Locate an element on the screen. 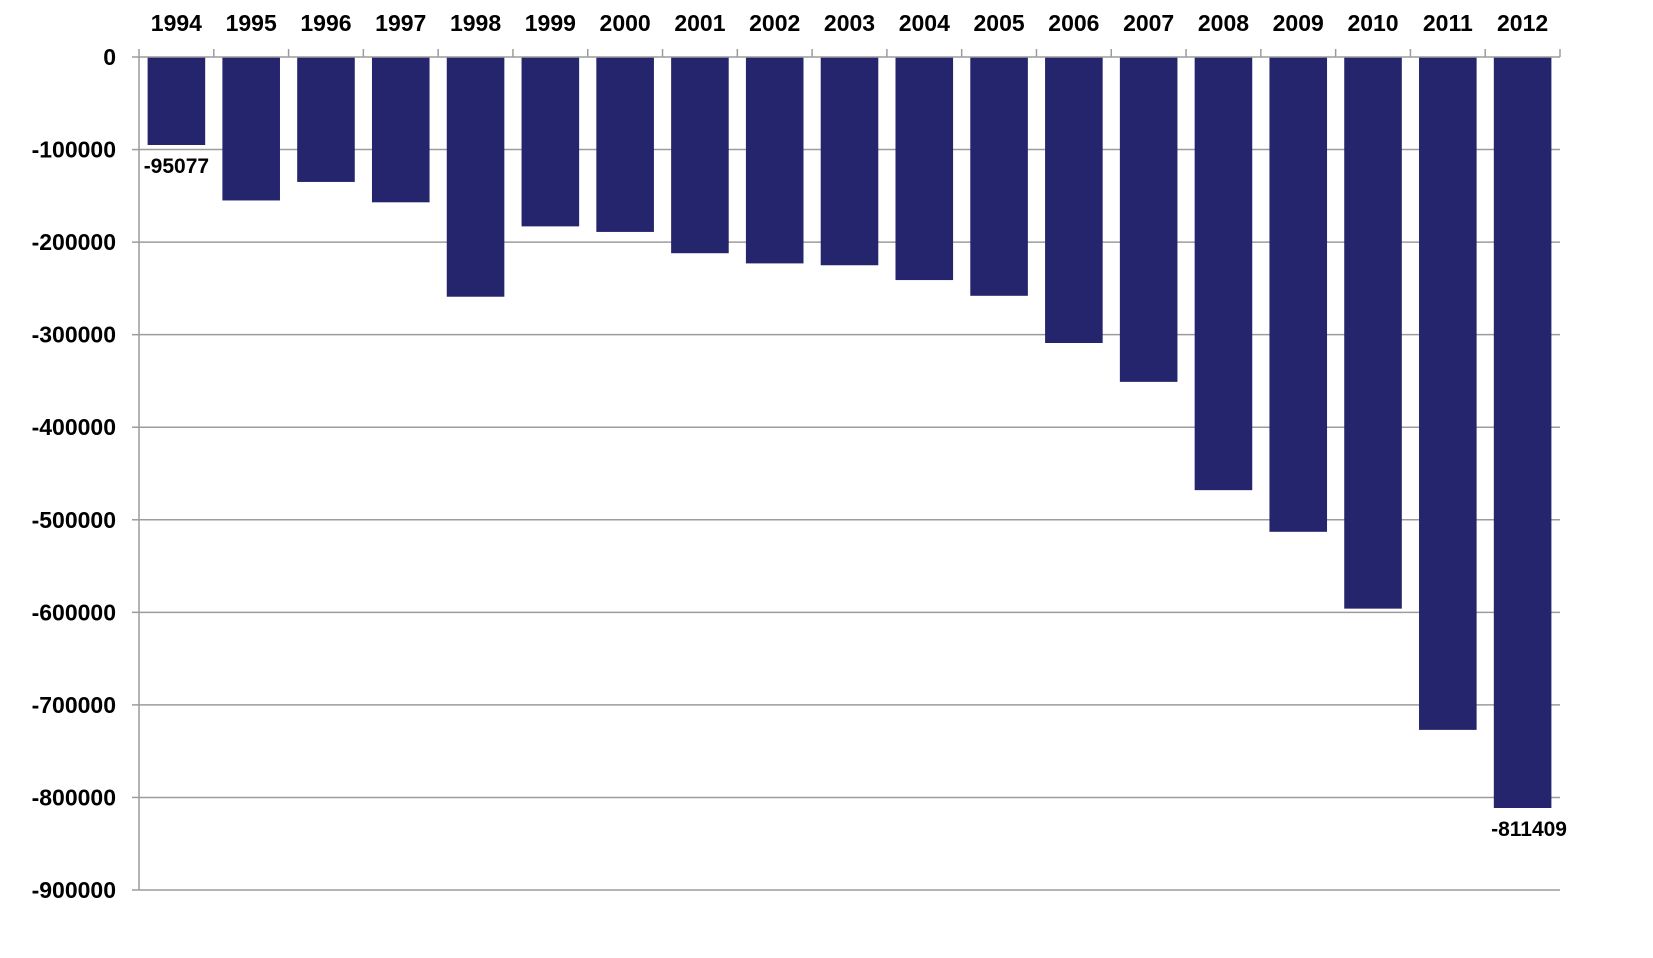 This screenshot has height=958, width=1653. data-label: -811409 is located at coordinates (1529, 829).